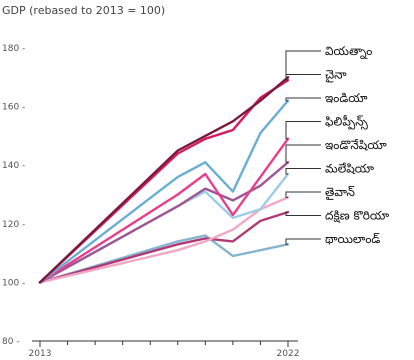 The height and width of the screenshot is (360, 414). I want to click on x-tick-label: 2022, so click(288, 354).